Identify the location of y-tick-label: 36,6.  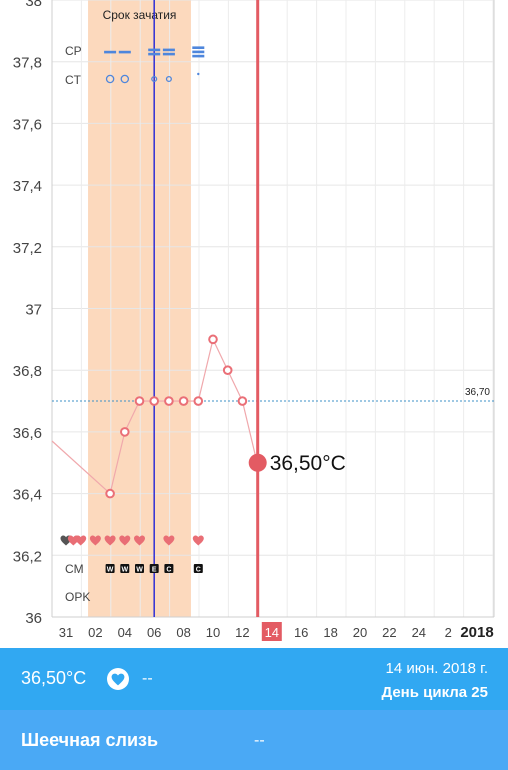
(27, 433).